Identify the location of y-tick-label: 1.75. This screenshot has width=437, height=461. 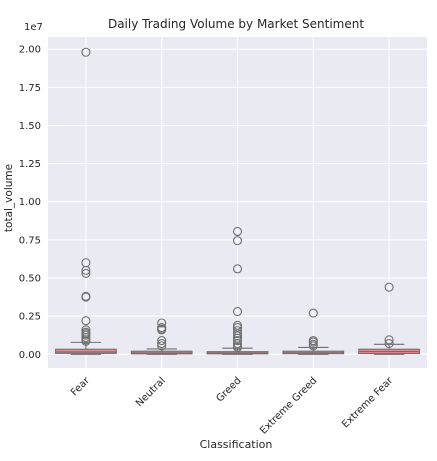
(30, 88).